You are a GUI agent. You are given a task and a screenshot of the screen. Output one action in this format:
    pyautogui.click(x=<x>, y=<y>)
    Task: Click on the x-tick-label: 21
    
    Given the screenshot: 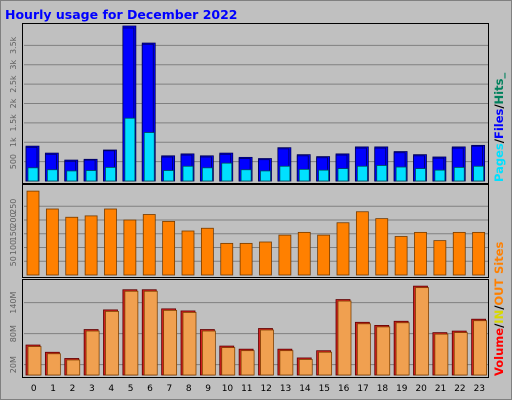 What is the action you would take?
    pyautogui.click(x=440, y=389)
    